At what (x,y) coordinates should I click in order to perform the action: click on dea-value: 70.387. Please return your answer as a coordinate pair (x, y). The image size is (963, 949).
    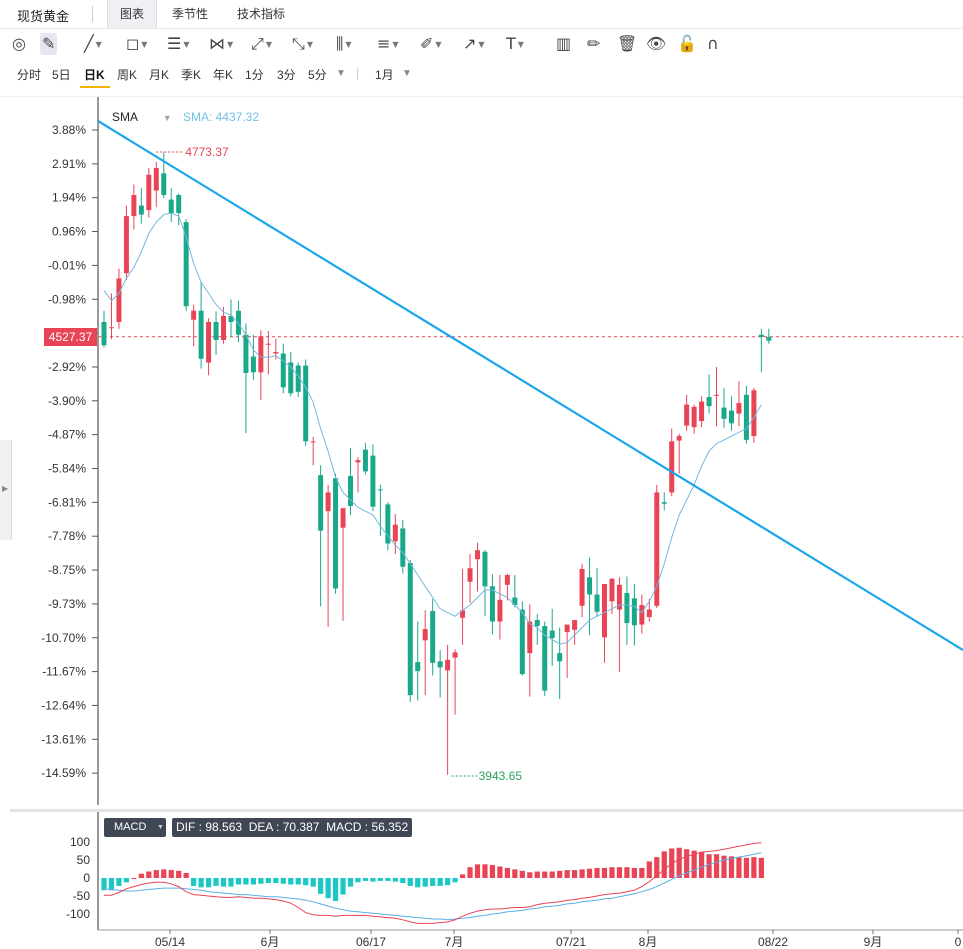
    Looking at the image, I should click on (301, 827).